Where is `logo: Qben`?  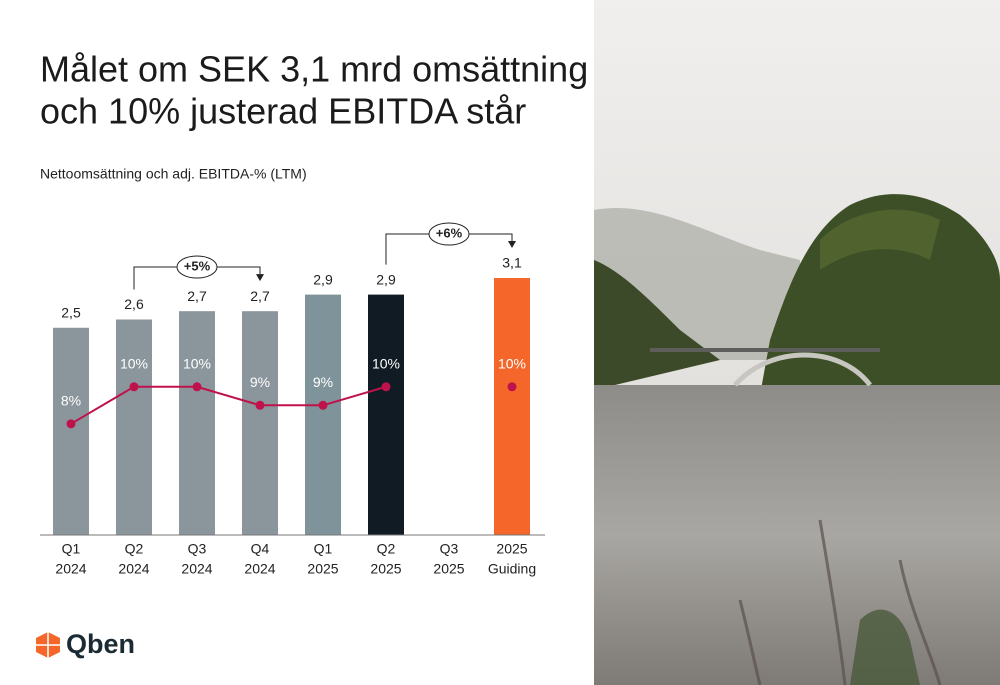 logo: Qben is located at coordinates (85, 644).